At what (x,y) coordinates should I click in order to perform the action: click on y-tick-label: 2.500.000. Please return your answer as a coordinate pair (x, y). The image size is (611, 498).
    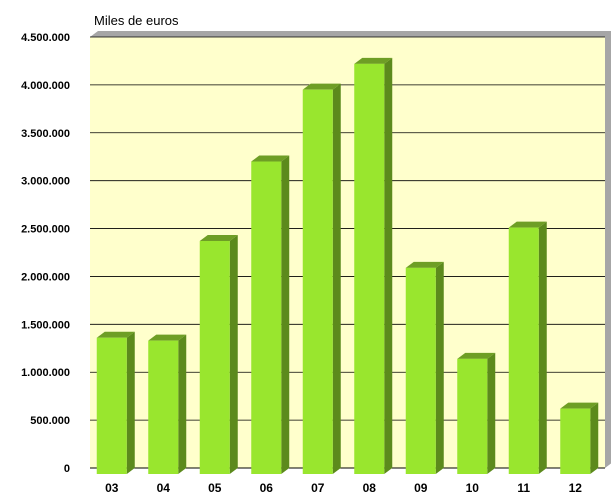
    Looking at the image, I should click on (45, 230).